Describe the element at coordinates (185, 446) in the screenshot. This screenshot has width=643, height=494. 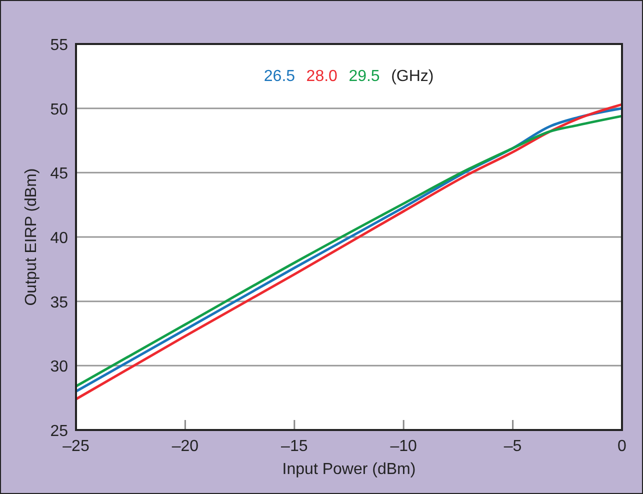
I see `x-tick-label: –20` at that location.